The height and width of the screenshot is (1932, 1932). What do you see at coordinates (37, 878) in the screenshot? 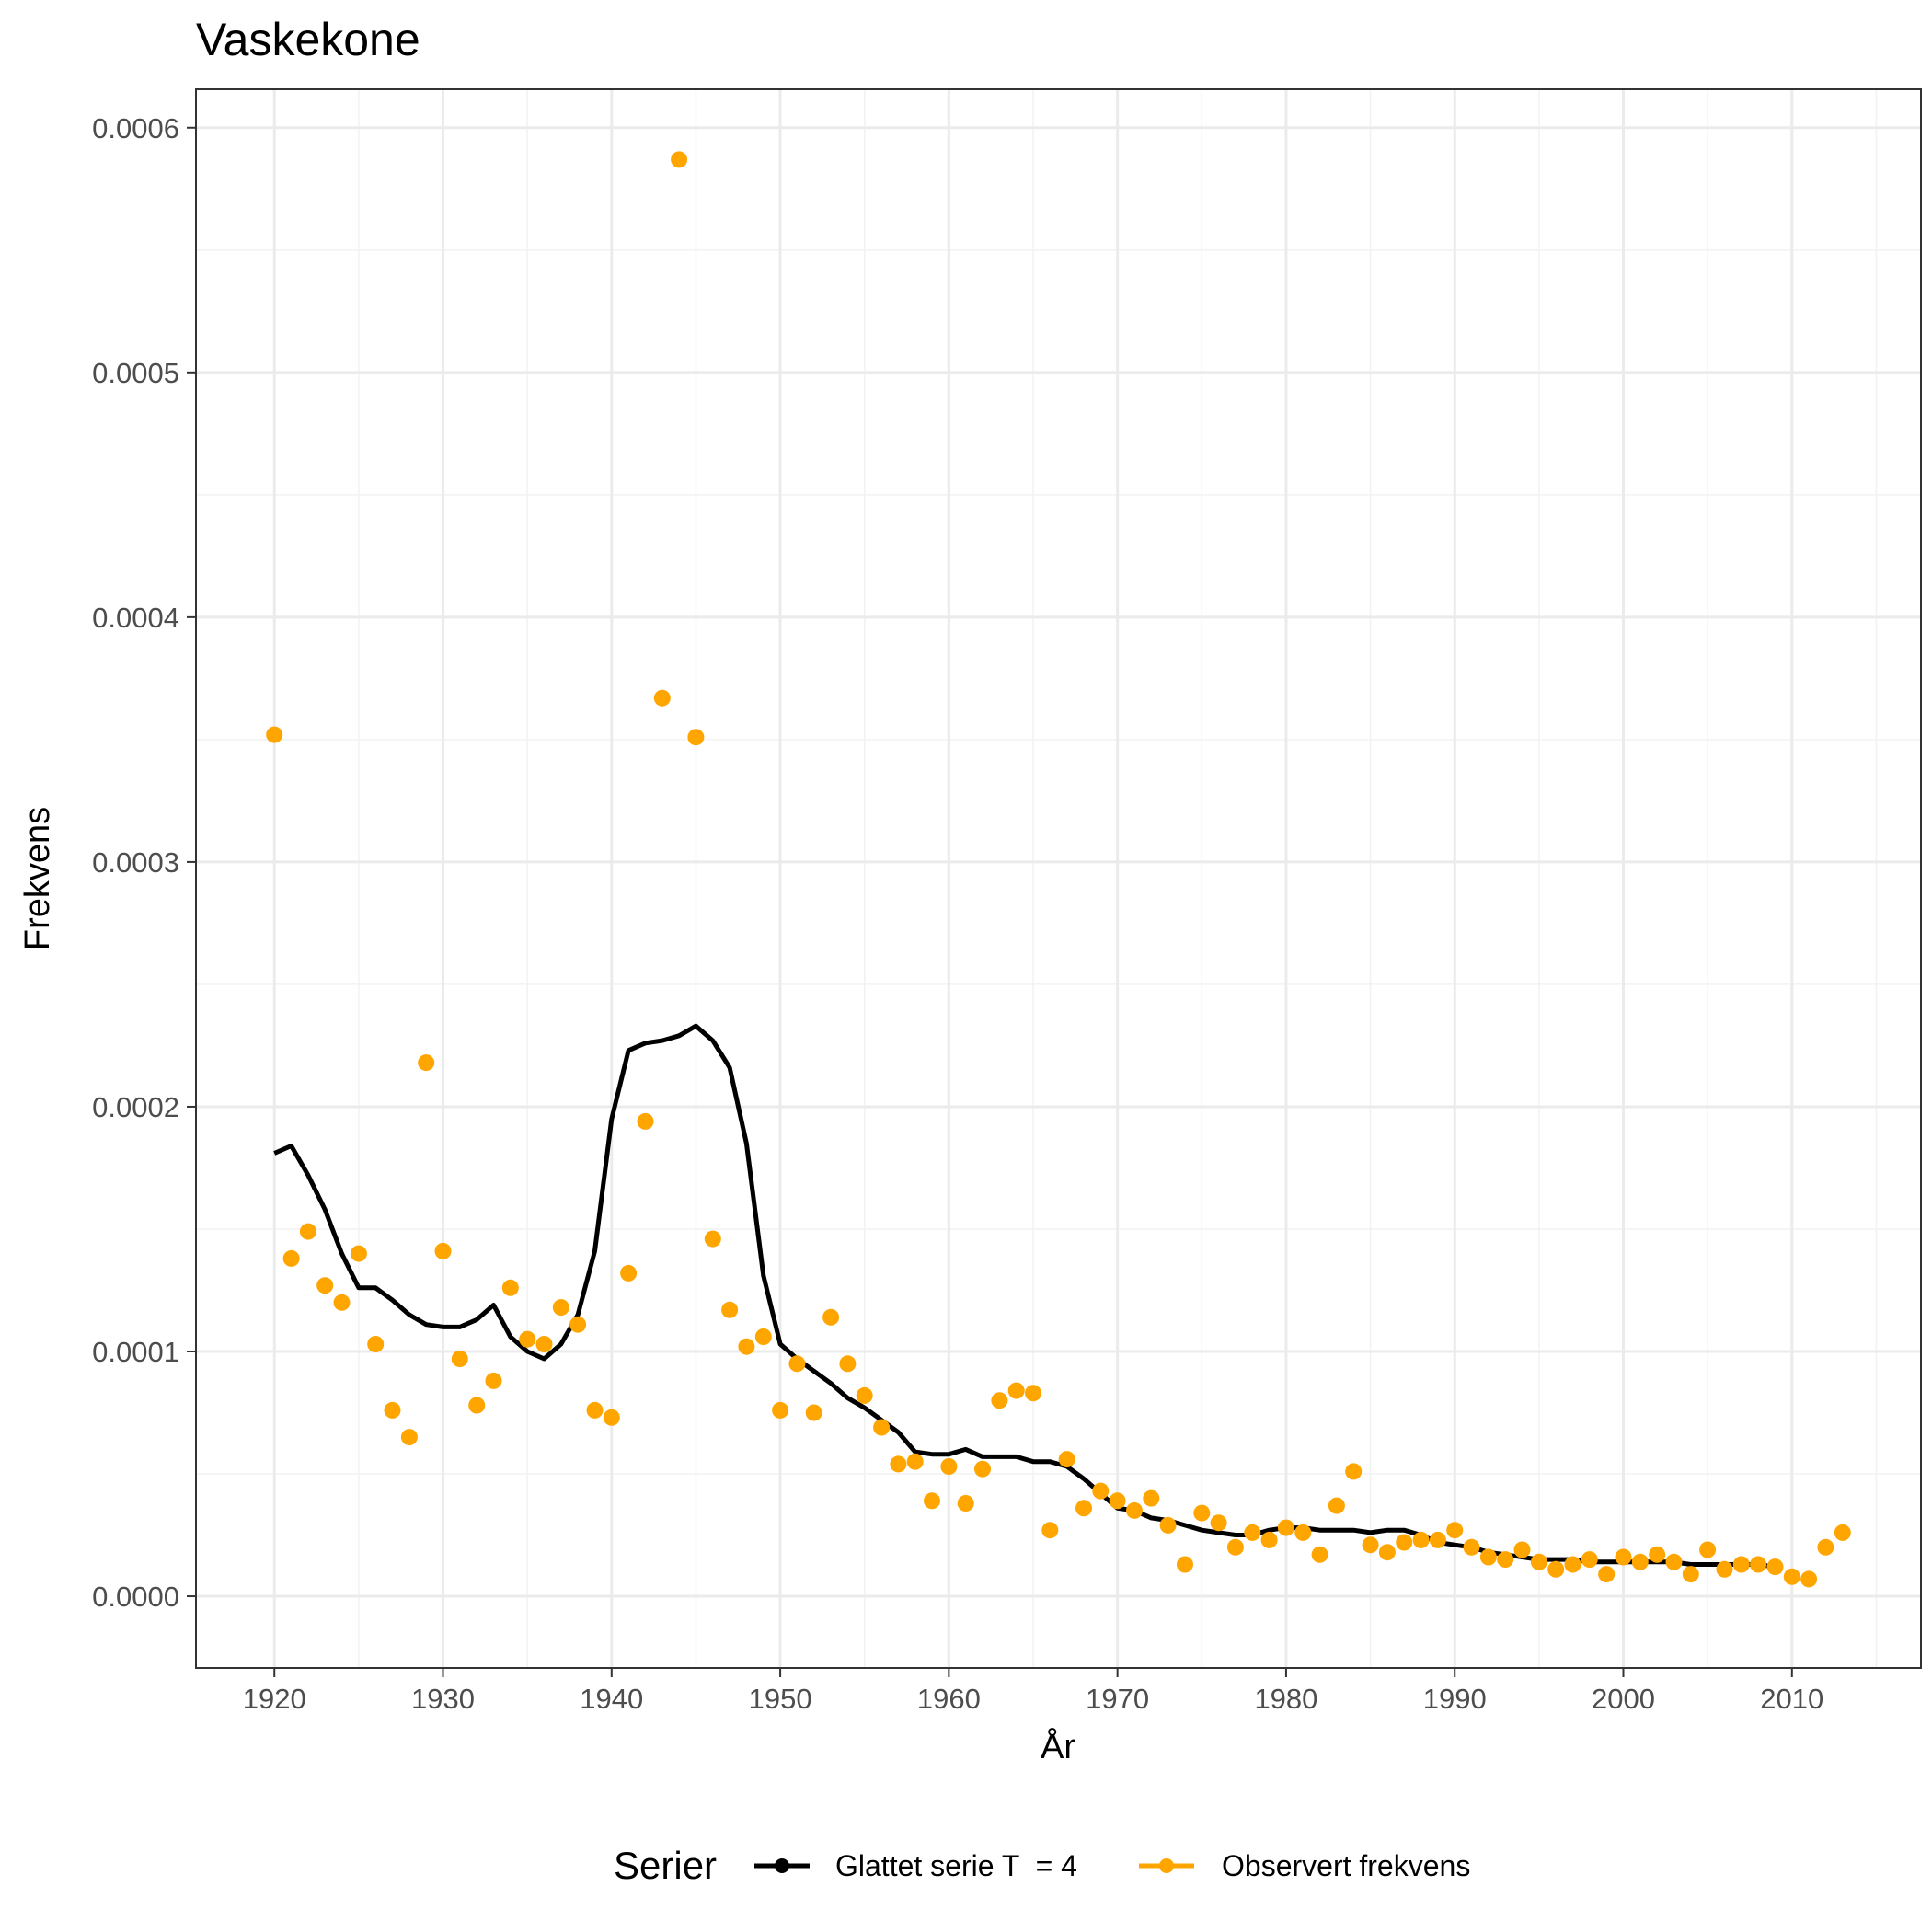
I see `y-axis-label: Frekvens` at bounding box center [37, 878].